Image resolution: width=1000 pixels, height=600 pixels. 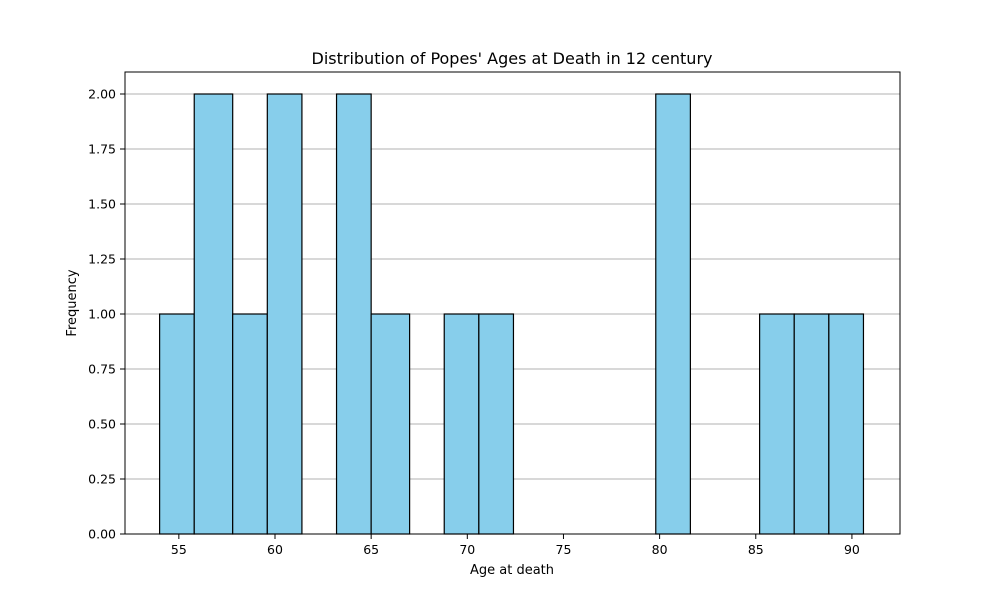 What do you see at coordinates (179, 549) in the screenshot?
I see `x-tick-label: 55` at bounding box center [179, 549].